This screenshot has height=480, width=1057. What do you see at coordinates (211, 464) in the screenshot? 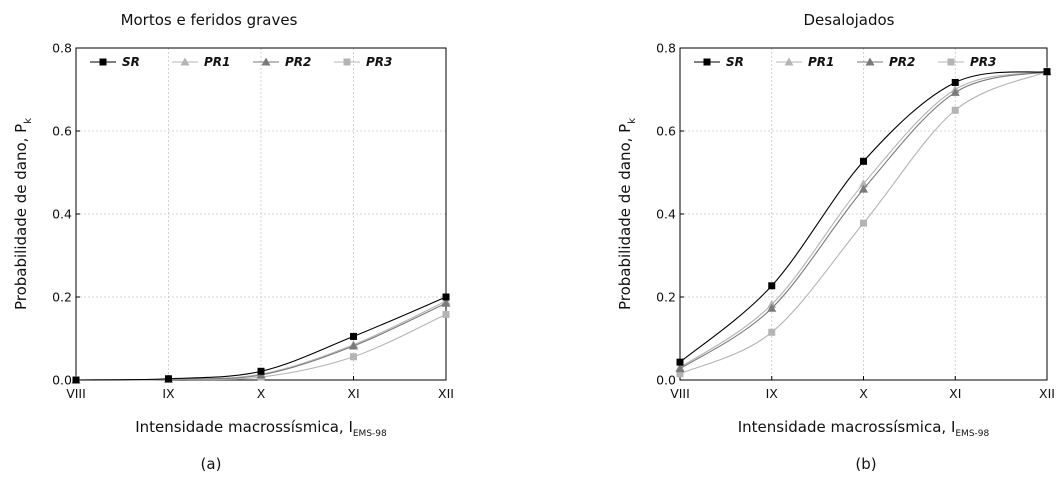
I see `panel-caption: (a)` at bounding box center [211, 464].